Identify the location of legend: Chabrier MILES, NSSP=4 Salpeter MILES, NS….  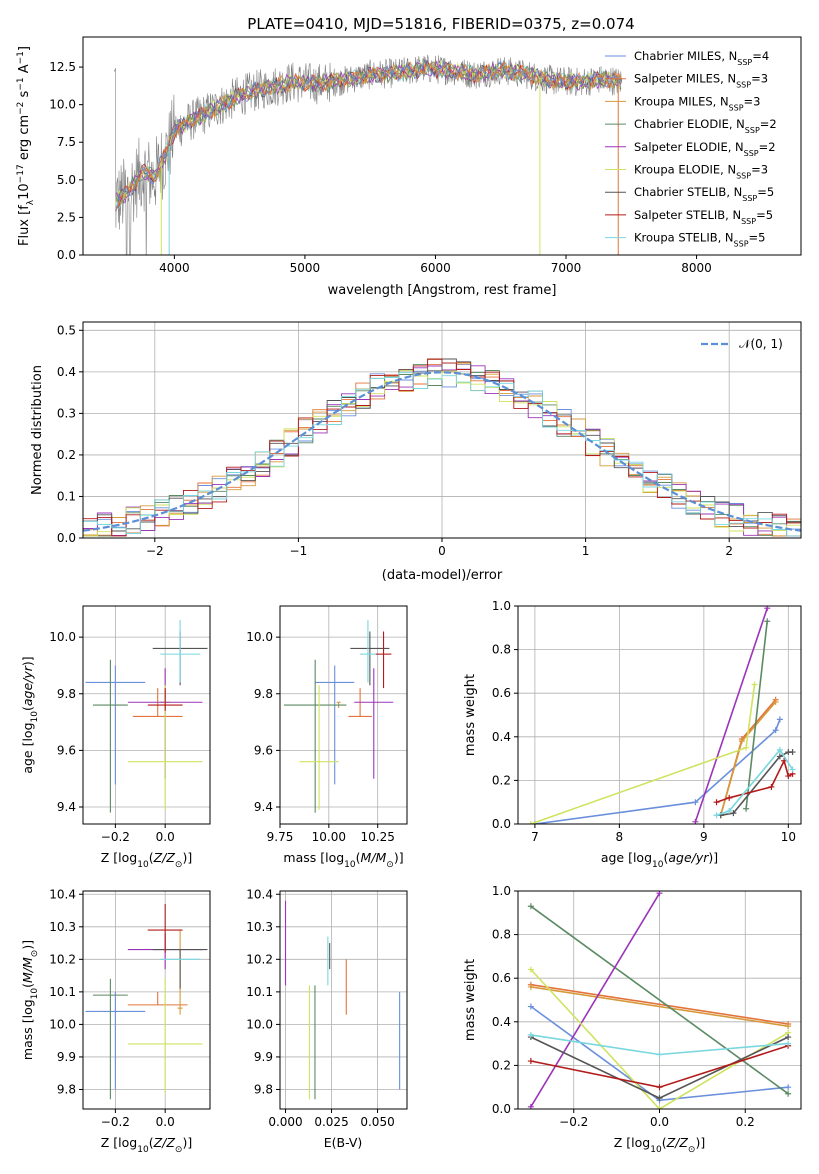
(691, 148).